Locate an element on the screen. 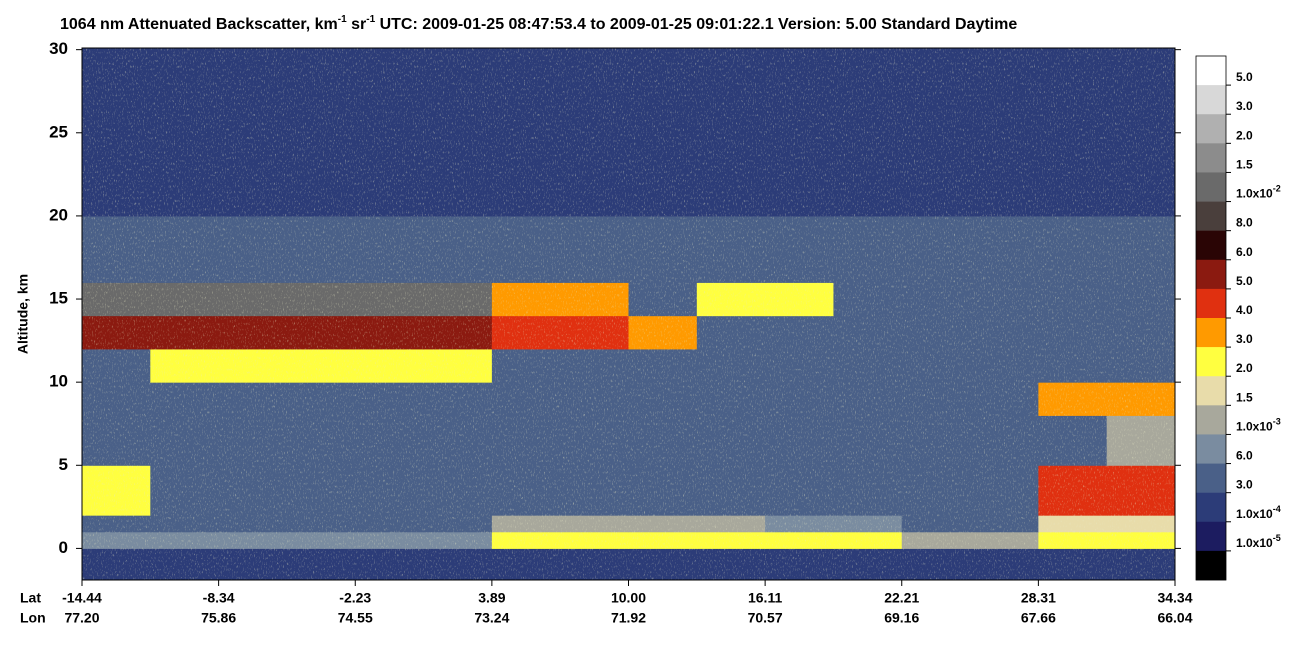 The height and width of the screenshot is (667, 1300). colorbar-label: 1.0x10⁻³ is located at coordinates (1258, 425).